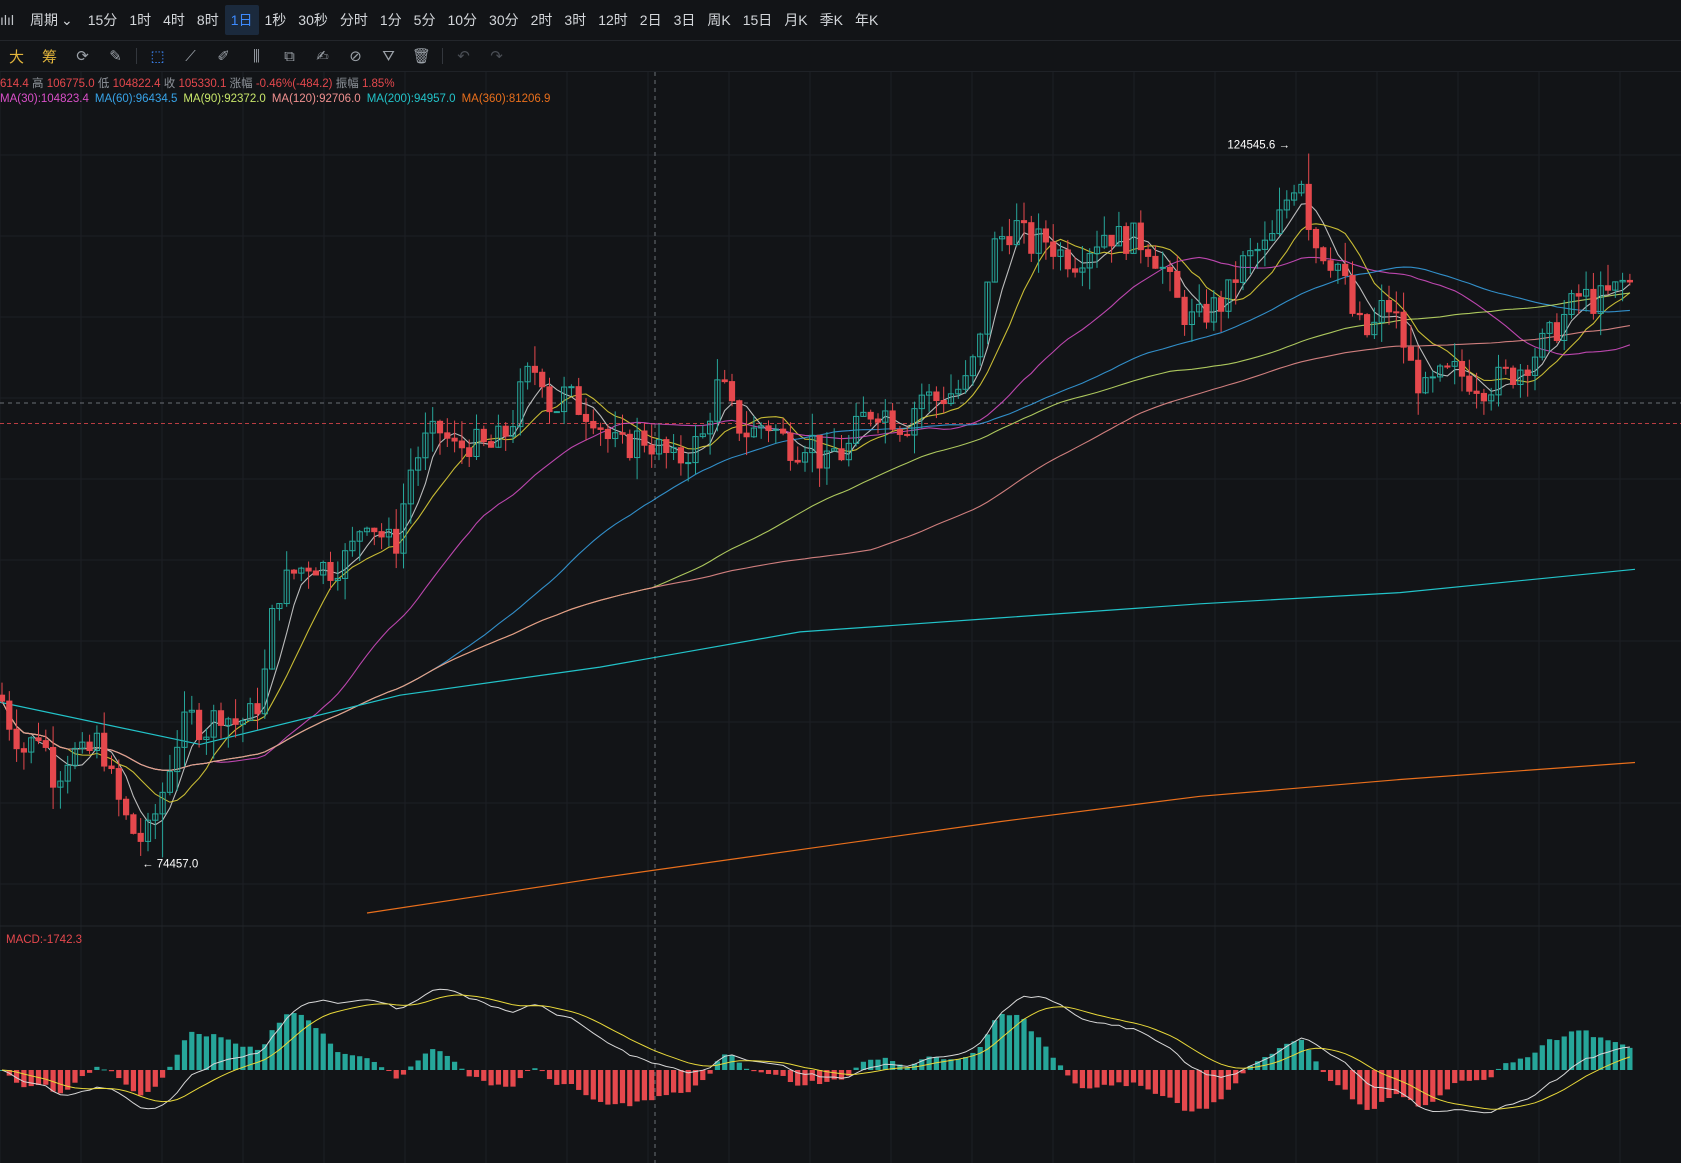 The height and width of the screenshot is (1163, 1681). Describe the element at coordinates (16, 57) in the screenshot. I see `big-text-icon: 大` at that location.